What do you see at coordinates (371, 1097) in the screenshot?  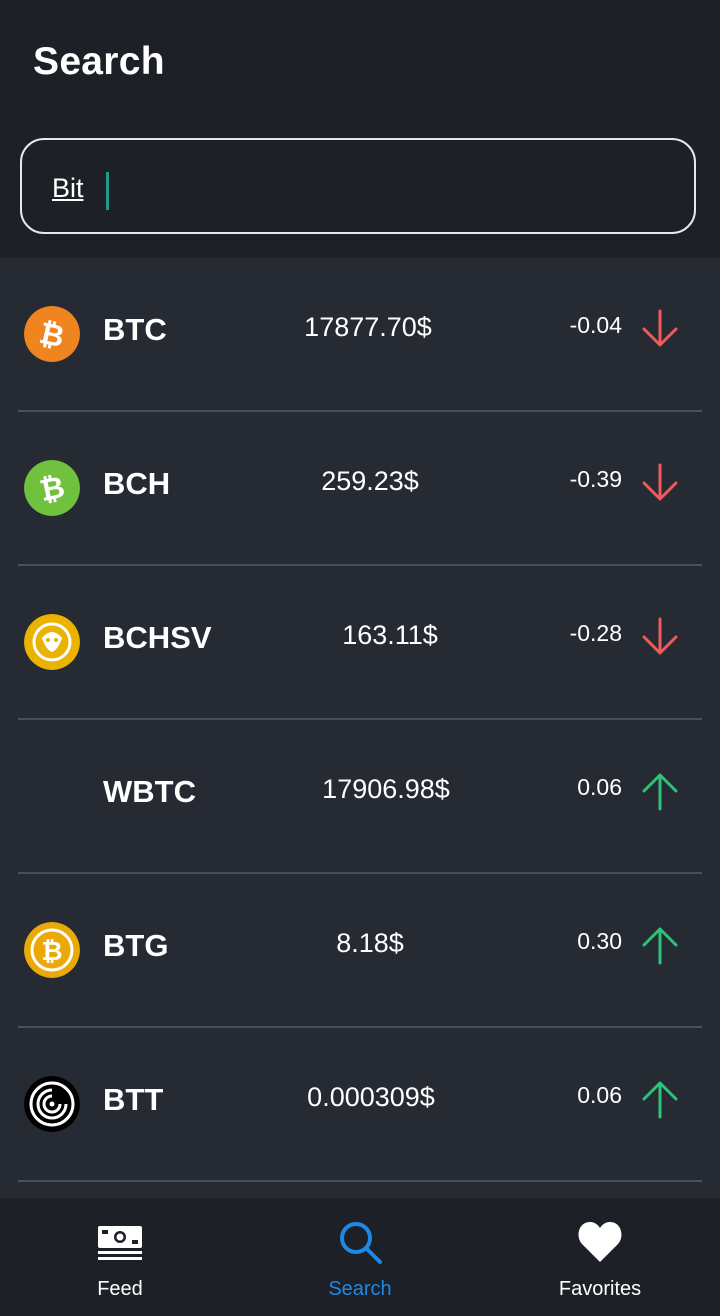 I see `coin-price: 0.000309$` at bounding box center [371, 1097].